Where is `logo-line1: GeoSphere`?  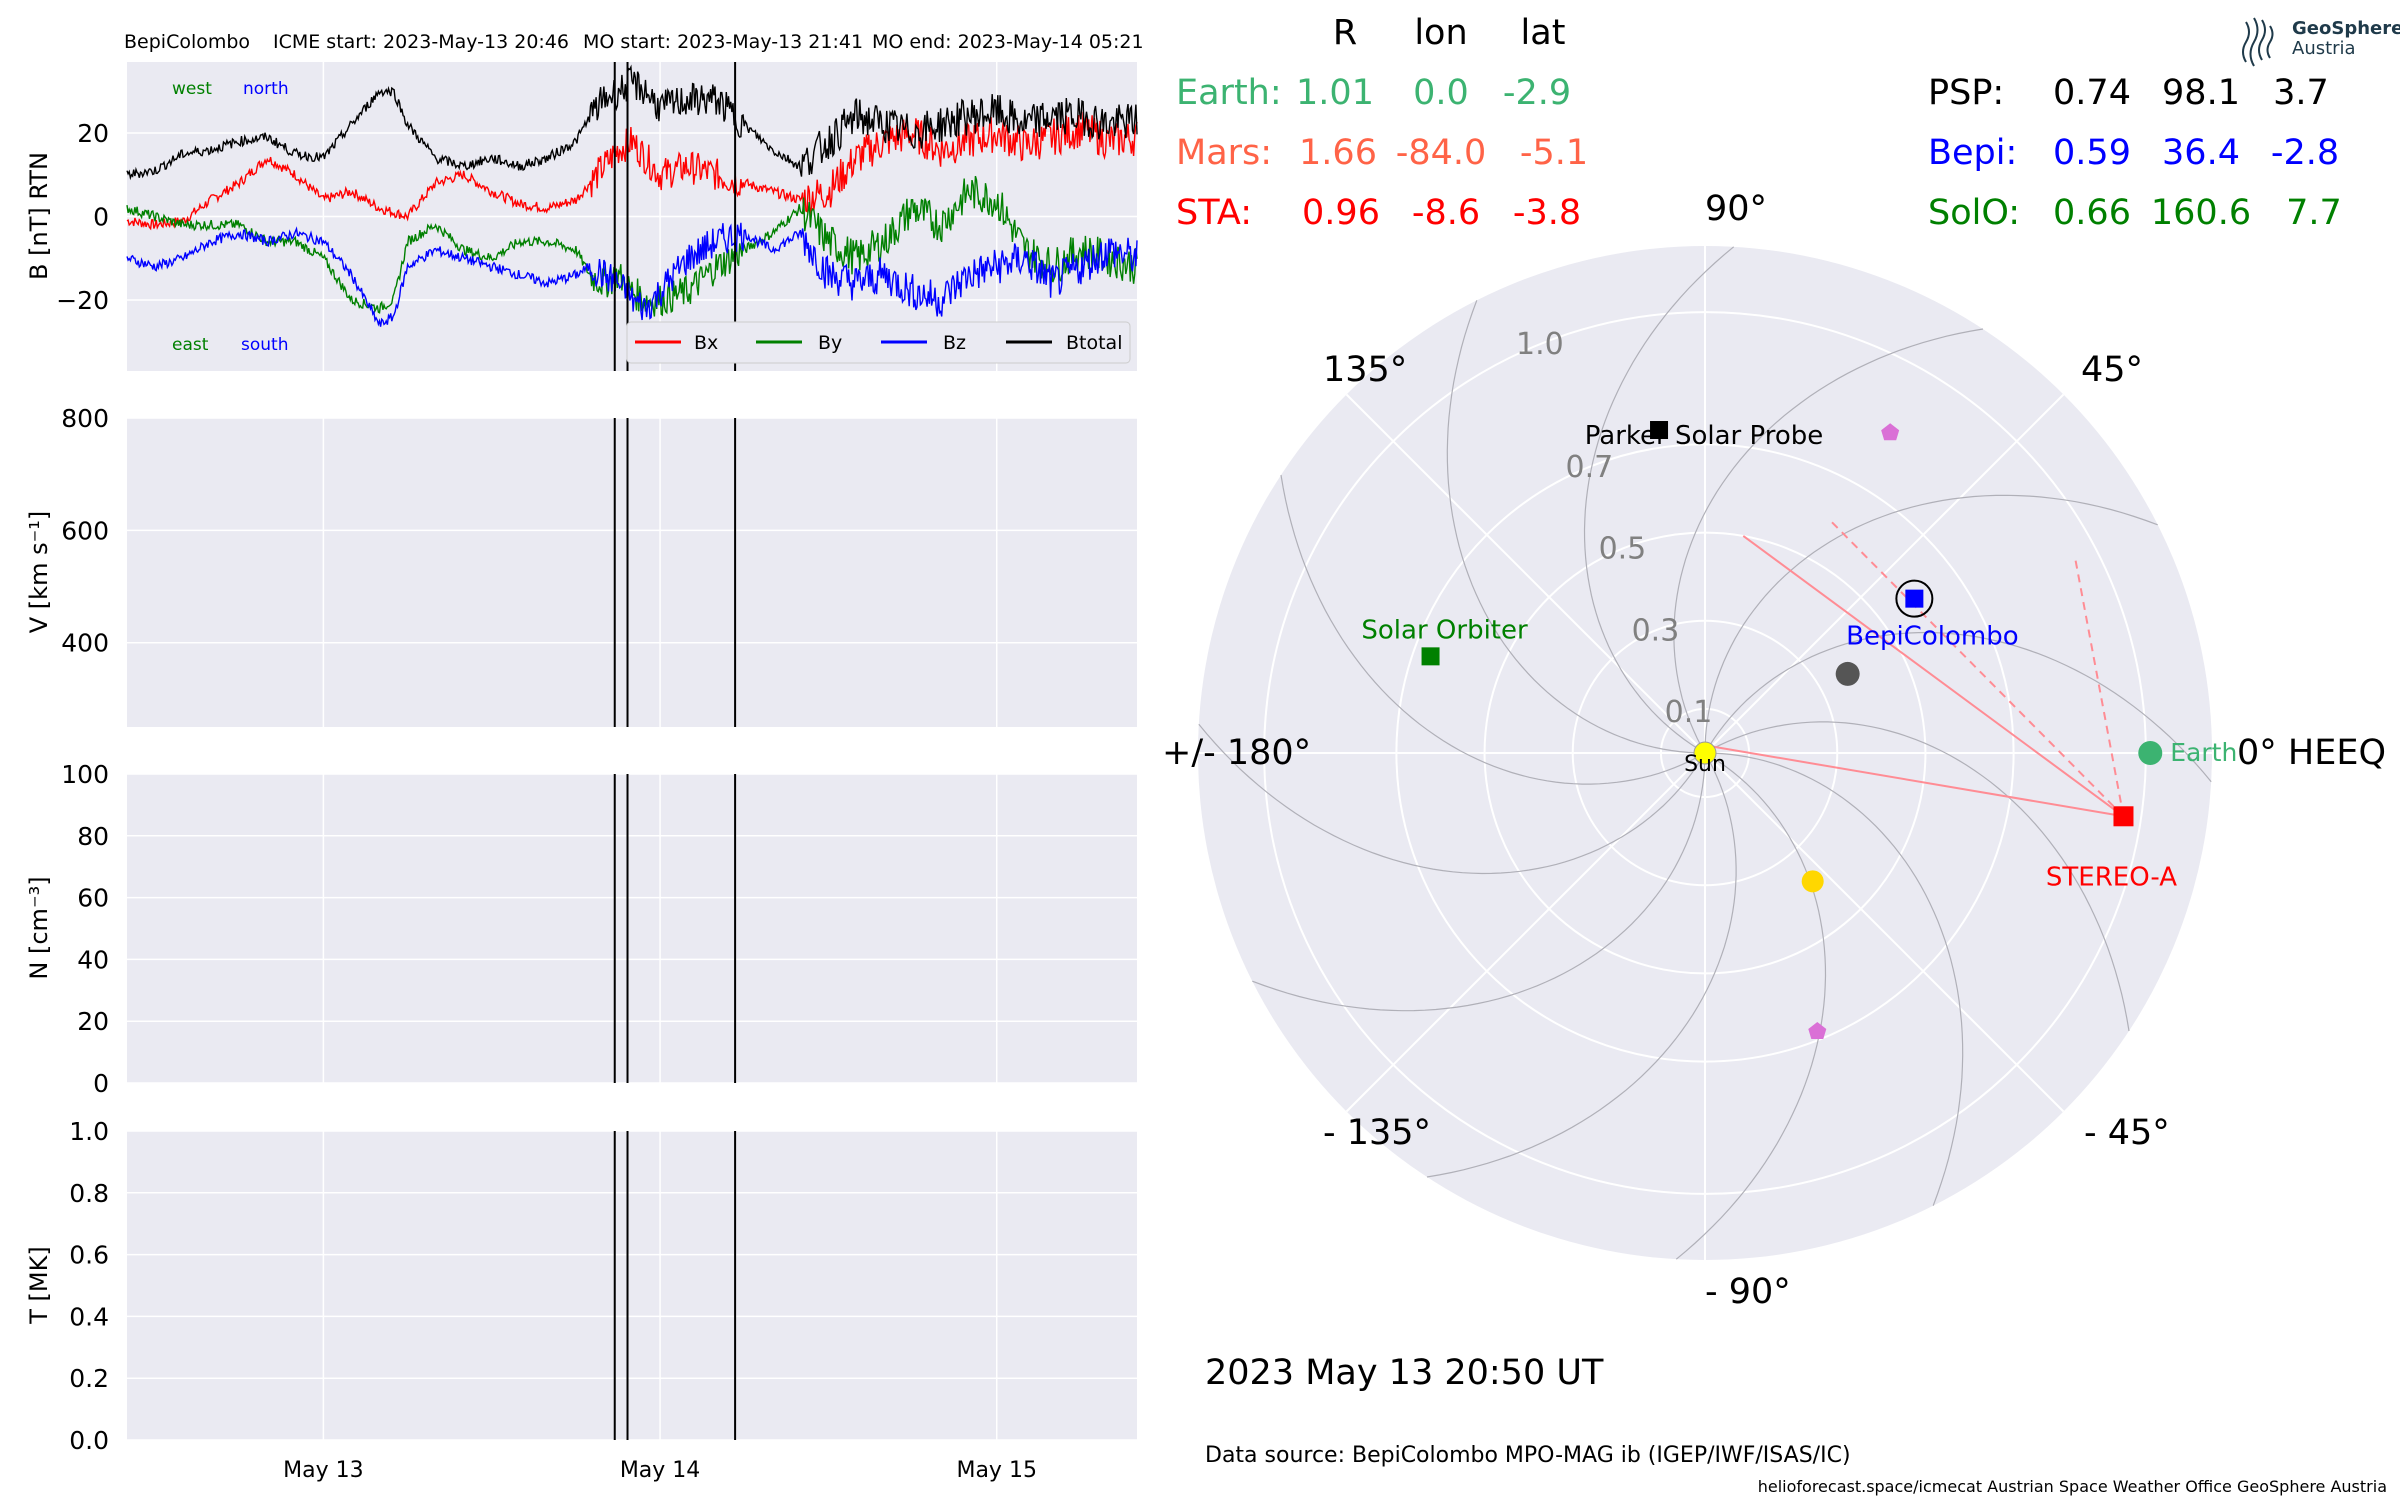 logo-line1: GeoSphere is located at coordinates (2346, 28).